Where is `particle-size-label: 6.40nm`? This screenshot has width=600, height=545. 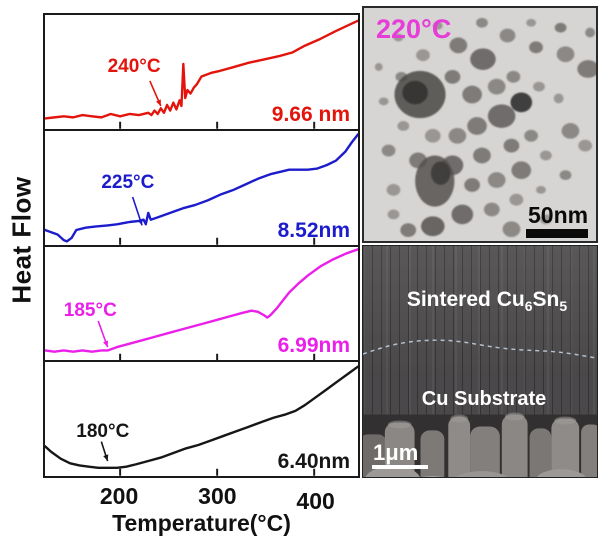 particle-size-label: 6.40nm is located at coordinates (313, 461).